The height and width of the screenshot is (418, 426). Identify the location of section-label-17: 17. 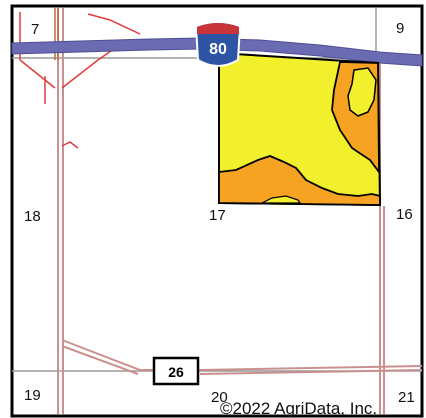
(217, 215).